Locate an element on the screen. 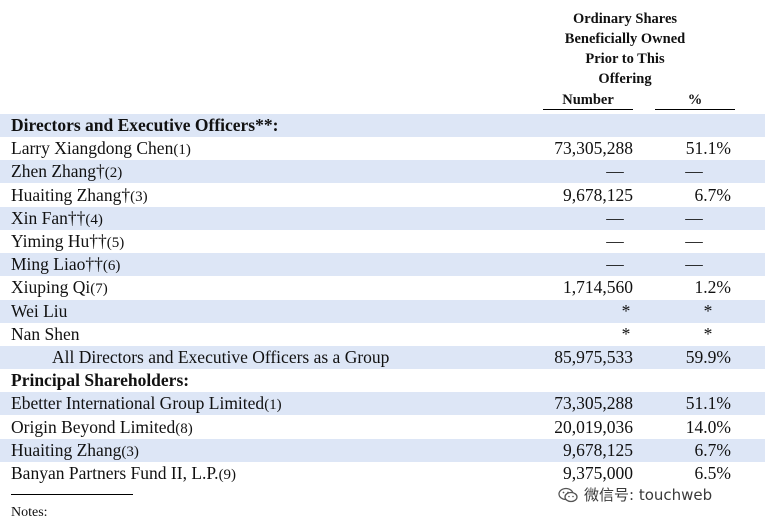 The width and height of the screenshot is (765, 529). shares-number: 20,019,036 is located at coordinates (593, 426).